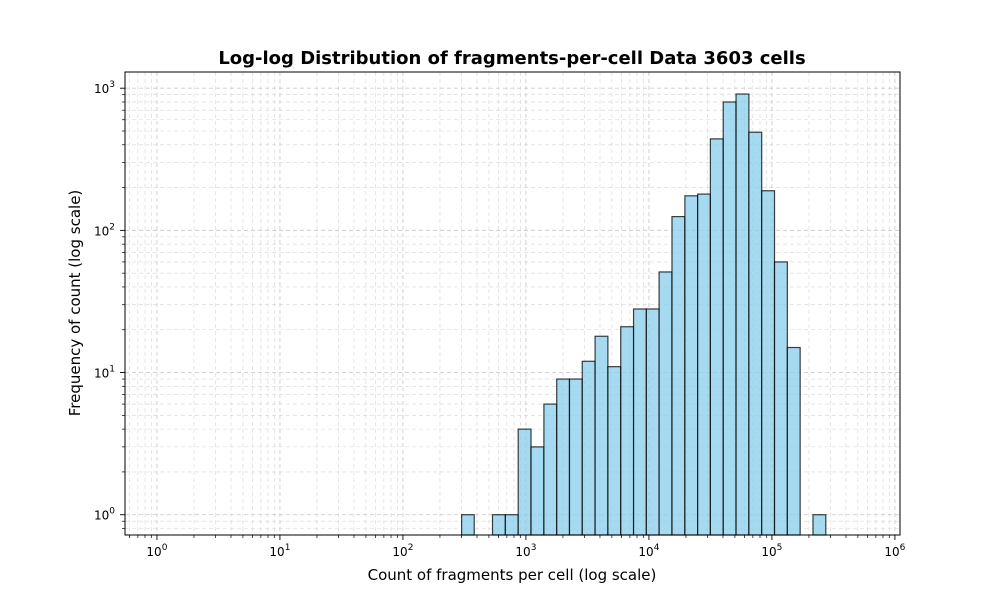 Image resolution: width=1000 pixels, height=600 pixels. Describe the element at coordinates (75, 303) in the screenshot. I see `y-axis-label: Frequency of count (log scale)` at that location.